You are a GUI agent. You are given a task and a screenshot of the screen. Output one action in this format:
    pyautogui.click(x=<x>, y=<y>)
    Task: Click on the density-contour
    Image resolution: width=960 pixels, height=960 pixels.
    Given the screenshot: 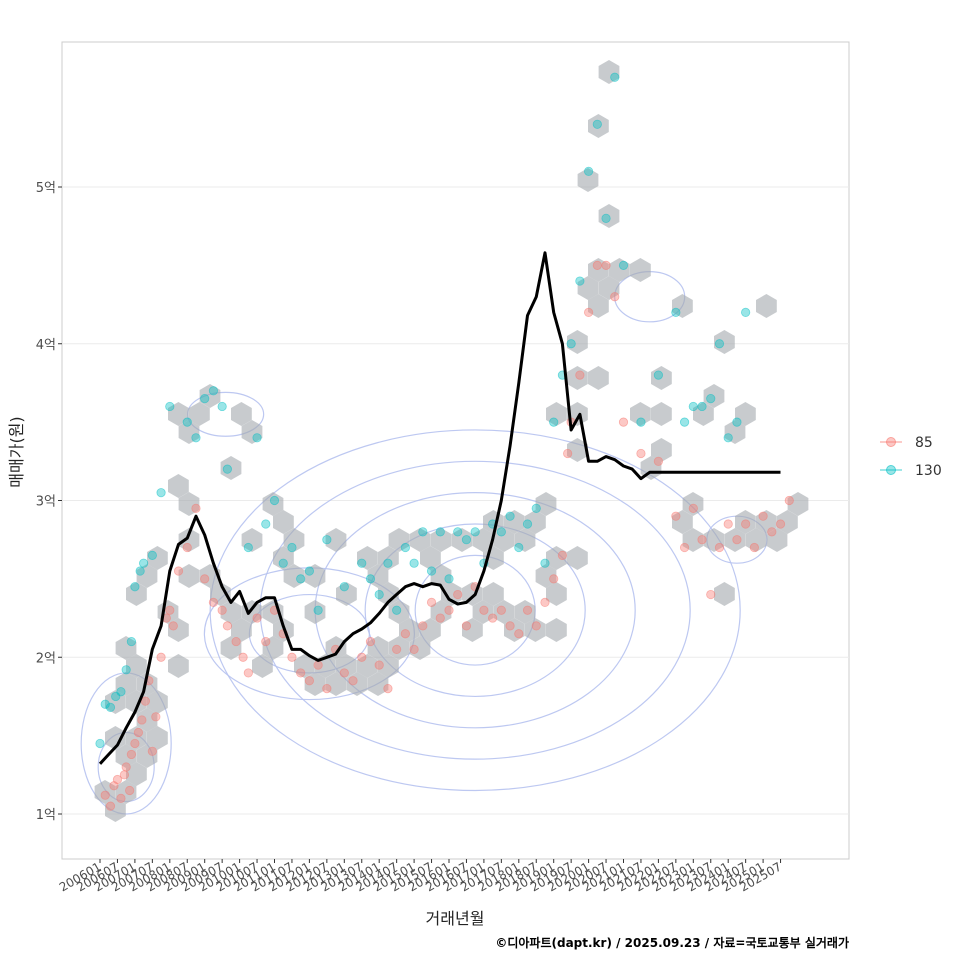 What is the action you would take?
    pyautogui.click(x=475, y=610)
    